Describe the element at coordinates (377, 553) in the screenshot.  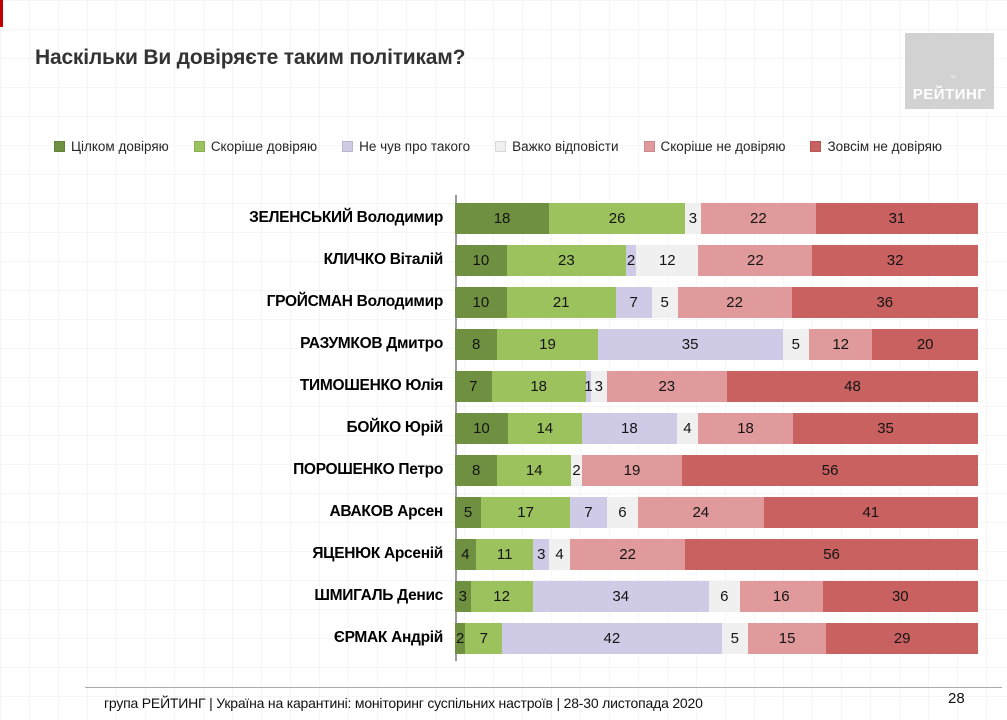
I see `politician-label: ЯЦЕНЮК Арсеній` at that location.